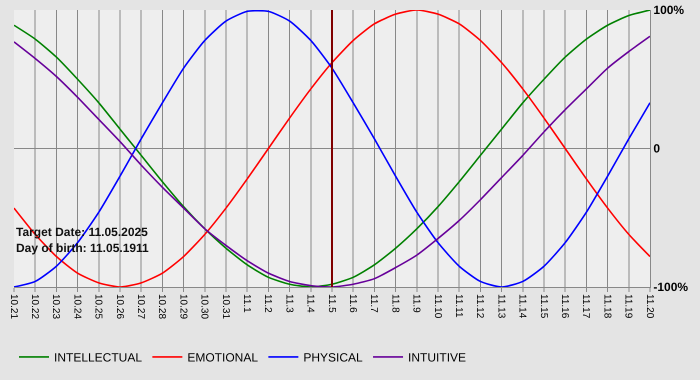 This screenshot has height=380, width=700. I want to click on x-tick-label: 11.14, so click(522, 306).